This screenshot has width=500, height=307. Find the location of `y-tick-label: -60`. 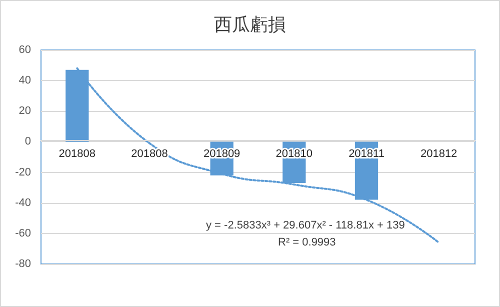

y-tick-label: -60 is located at coordinates (23, 233).